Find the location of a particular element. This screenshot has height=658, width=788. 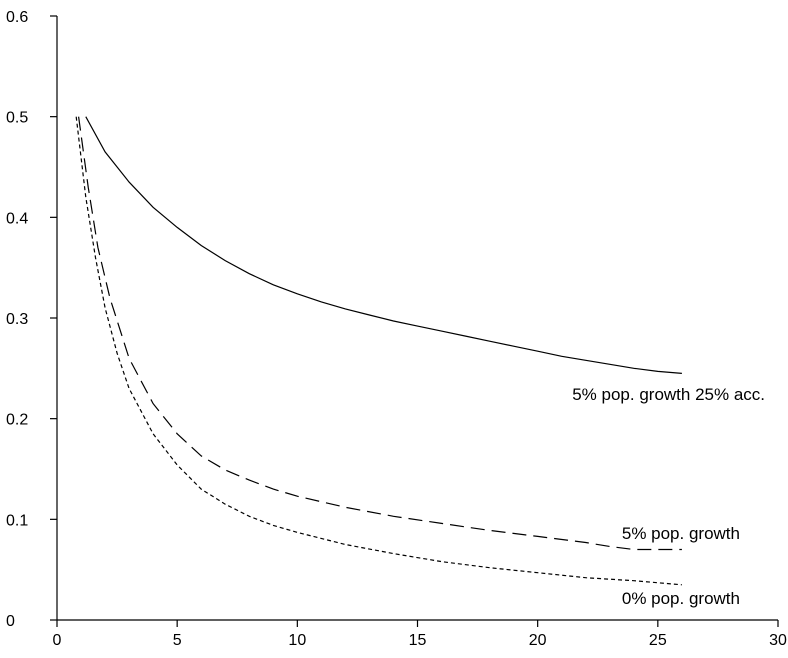

x-tick-label: 10 is located at coordinates (297, 640).